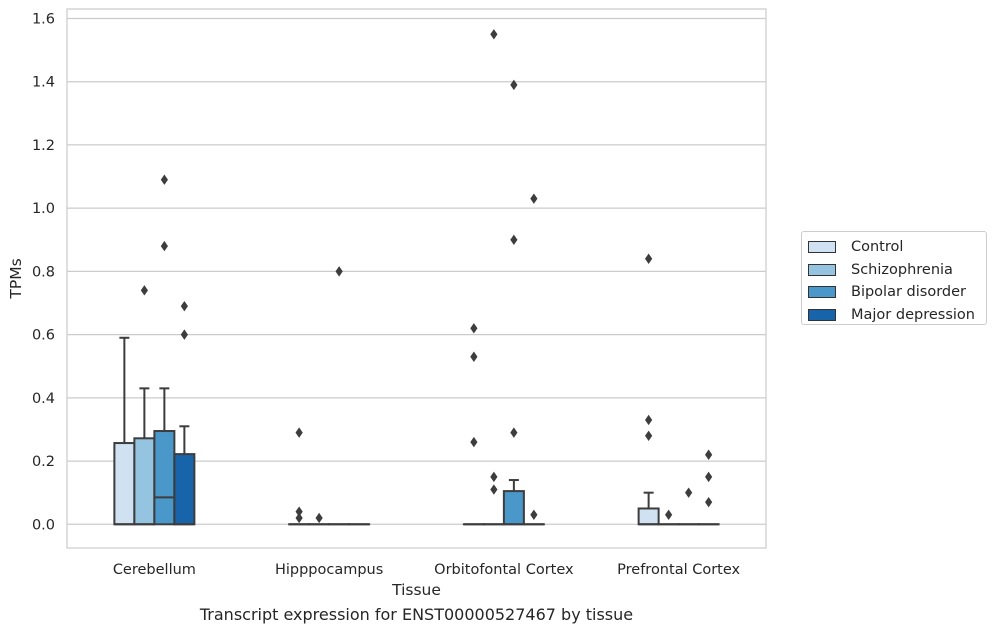  I want to click on x-tick-label: Cerebellum, so click(154, 570).